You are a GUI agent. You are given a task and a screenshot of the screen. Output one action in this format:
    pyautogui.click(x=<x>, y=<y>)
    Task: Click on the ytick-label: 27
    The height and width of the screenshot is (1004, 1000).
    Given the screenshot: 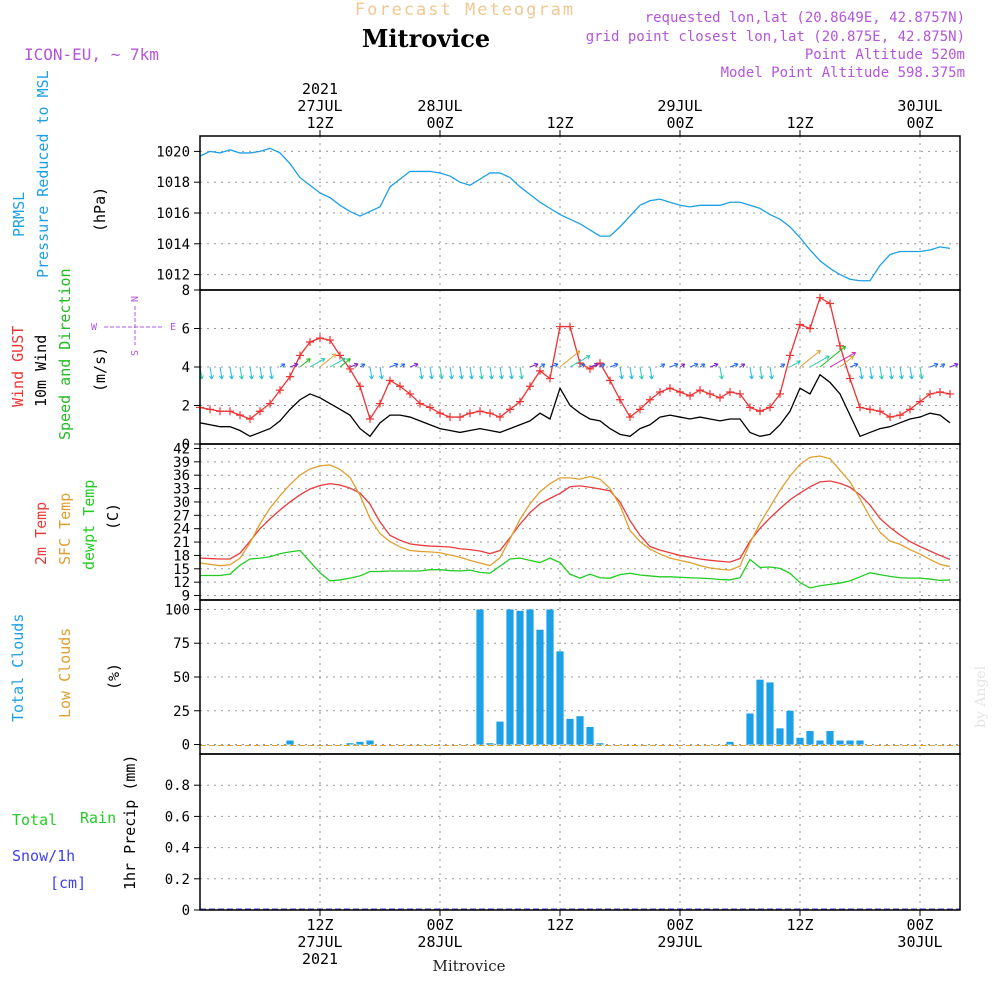 What is the action you would take?
    pyautogui.click(x=181, y=516)
    